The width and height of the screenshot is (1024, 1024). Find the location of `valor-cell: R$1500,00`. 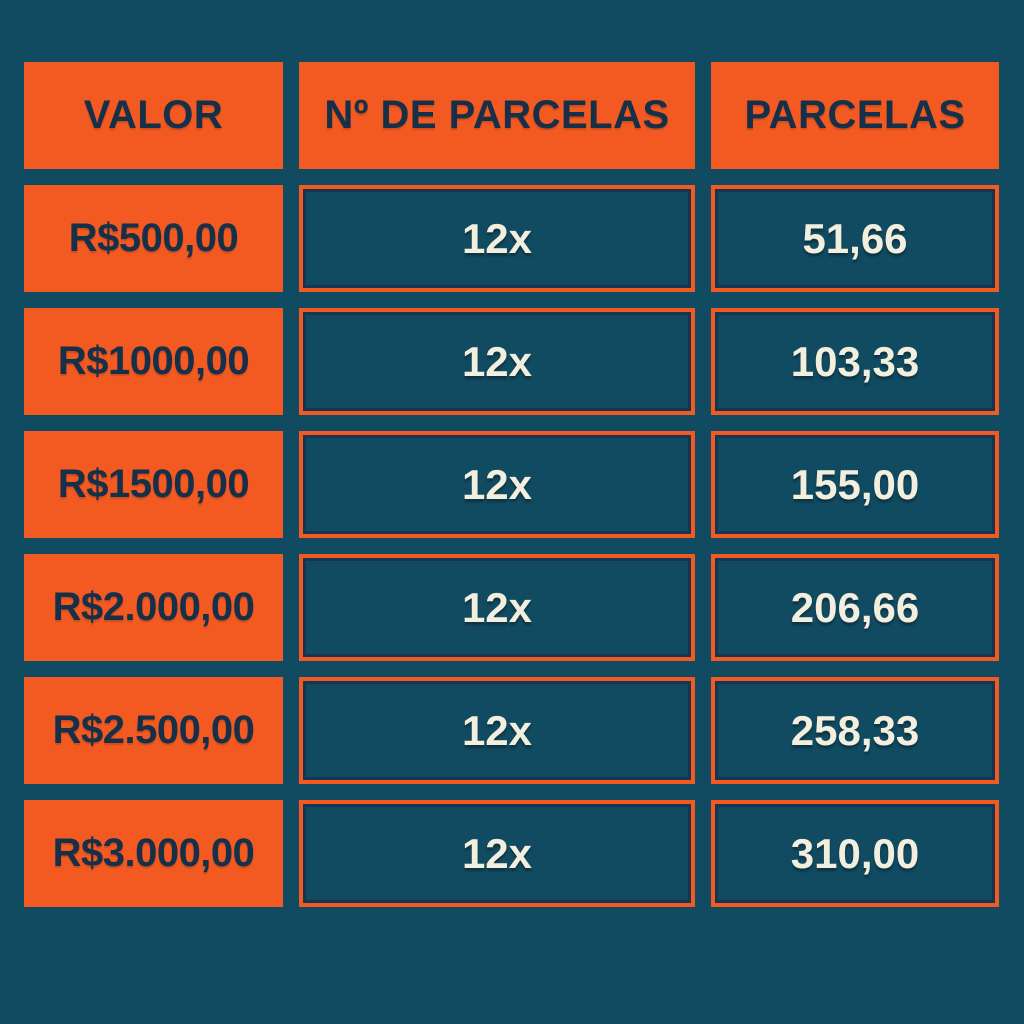

valor-cell: R$1500,00 is located at coordinates (153, 484).